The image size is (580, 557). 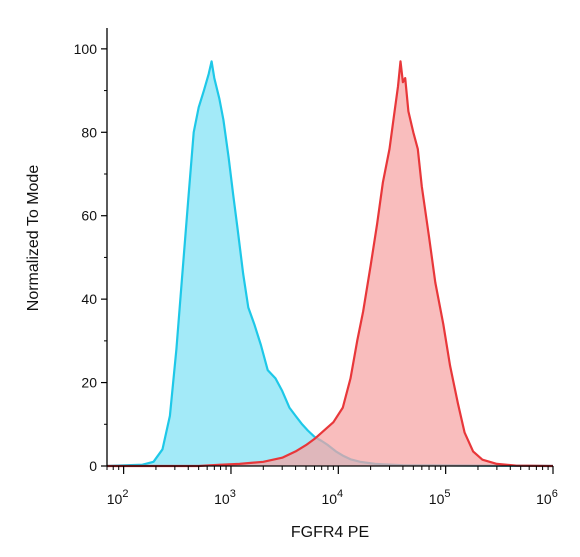 What do you see at coordinates (89, 216) in the screenshot?
I see `y-tick-label-60: 60` at bounding box center [89, 216].